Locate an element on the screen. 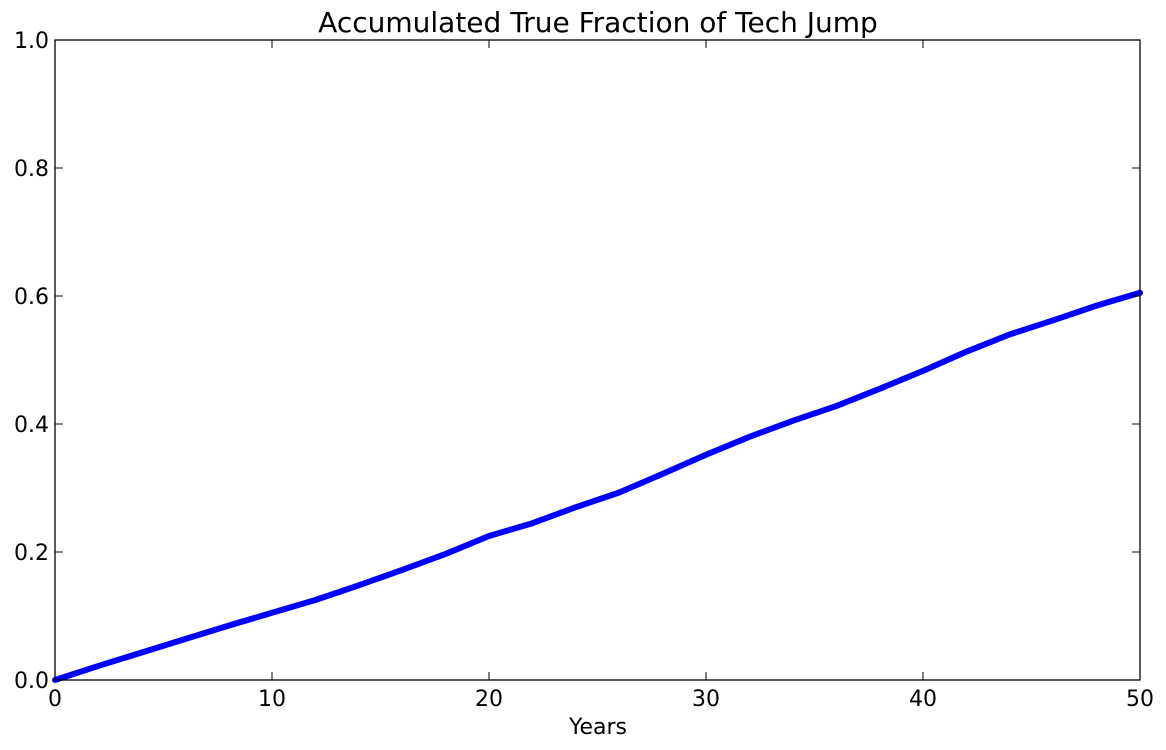  x-tick-label: 10 is located at coordinates (272, 699).